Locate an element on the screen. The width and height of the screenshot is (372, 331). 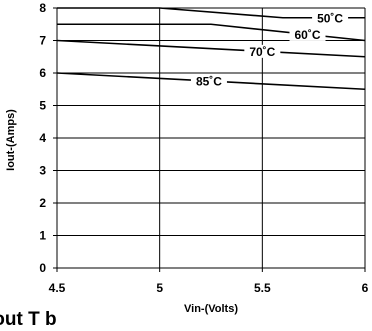
y-tick-label: 3 is located at coordinates (42, 171).